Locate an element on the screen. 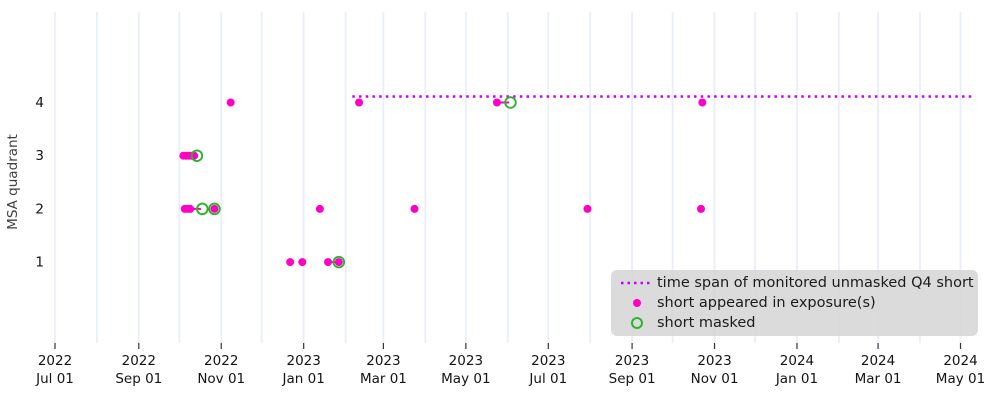 This screenshot has width=1000, height=400. x-tick-label: 2022 Sep 01 is located at coordinates (138, 370).